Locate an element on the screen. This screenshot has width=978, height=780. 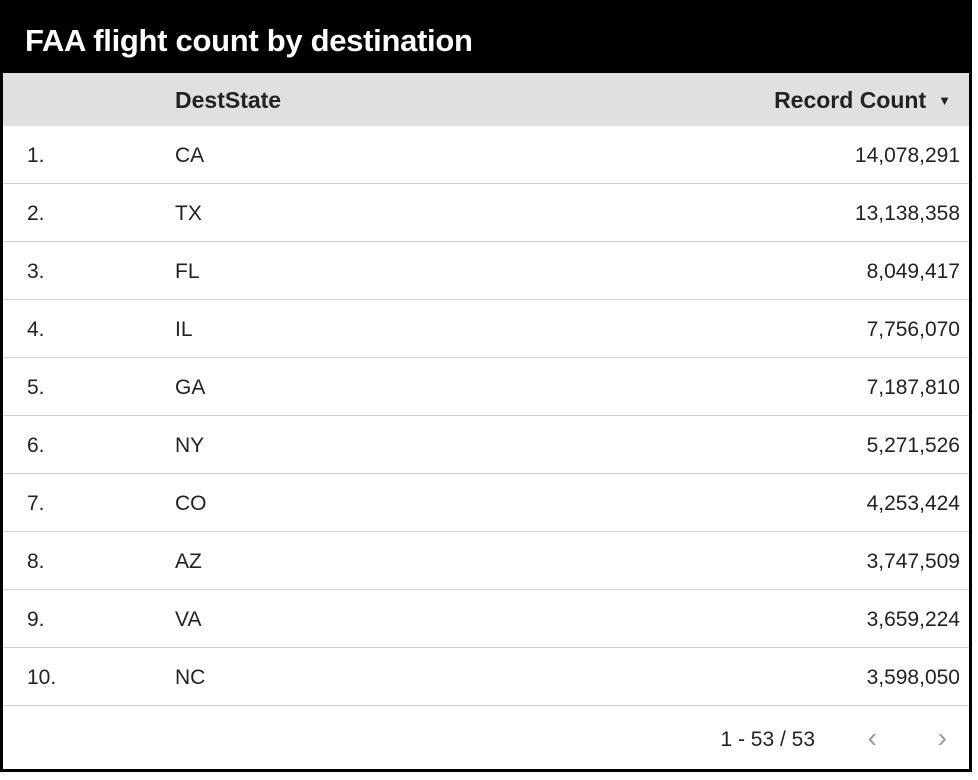
row-state: AZ is located at coordinates (188, 561).